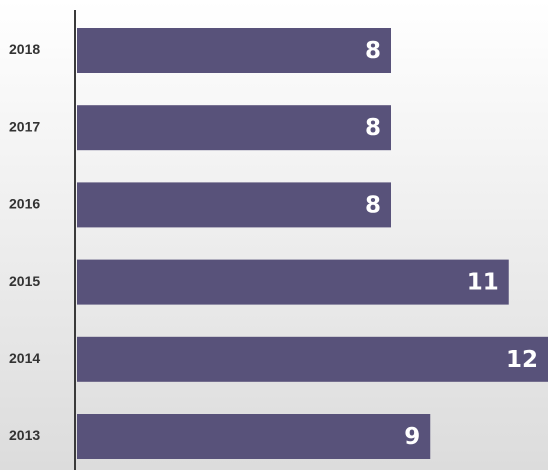  Describe the element at coordinates (24, 281) in the screenshot. I see `y-tick-label: 2015` at that location.